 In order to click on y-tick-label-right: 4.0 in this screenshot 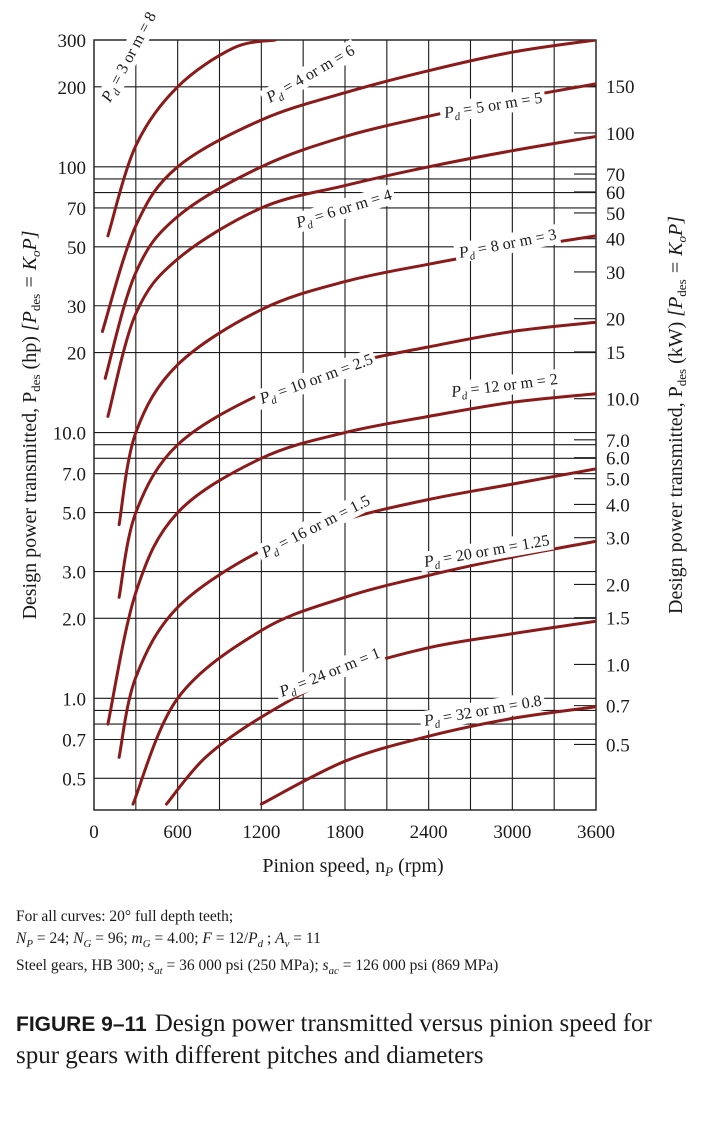, I will do `click(618, 505)`.